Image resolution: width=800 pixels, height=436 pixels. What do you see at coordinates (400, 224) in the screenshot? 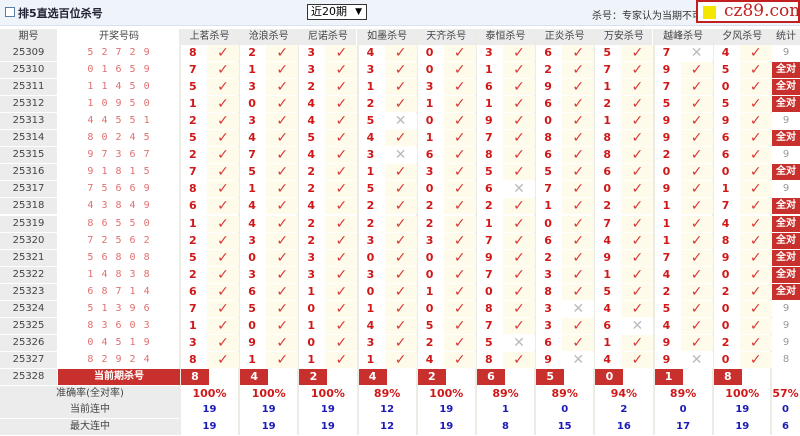
I see `table-row: 25319 8 6 5 5 0 1 ✓ 4 ✓ 2 ✓ 2 ✓ 2 ✓ 1 ✓ 0 ✓ 7 ✓ 1 ✓ 4 ✓ 全对` at bounding box center [400, 224].